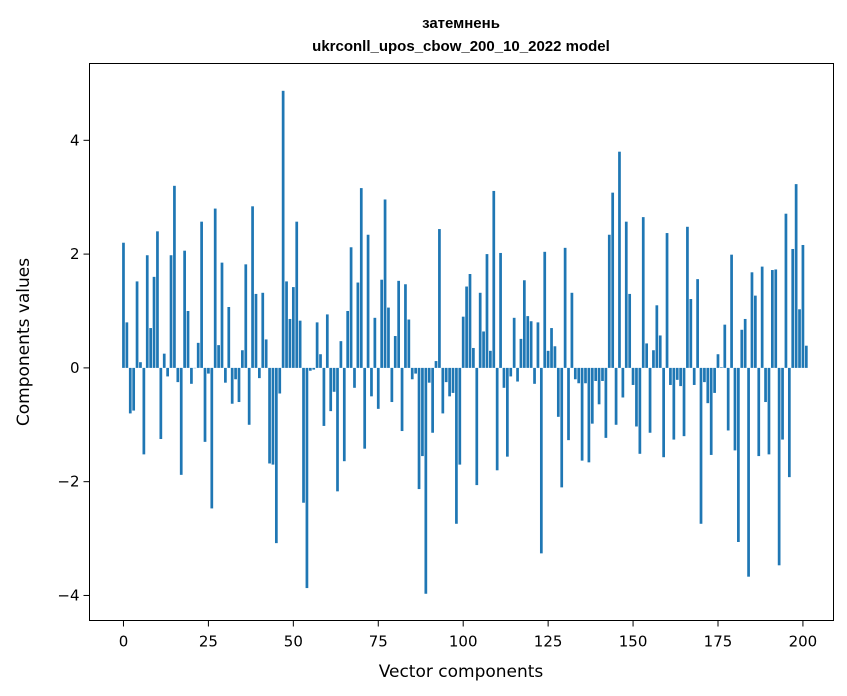  What do you see at coordinates (461, 46) in the screenshot?
I see `chart-subtitle: ukrconll_upos_cbow_200_10_2022 model` at bounding box center [461, 46].